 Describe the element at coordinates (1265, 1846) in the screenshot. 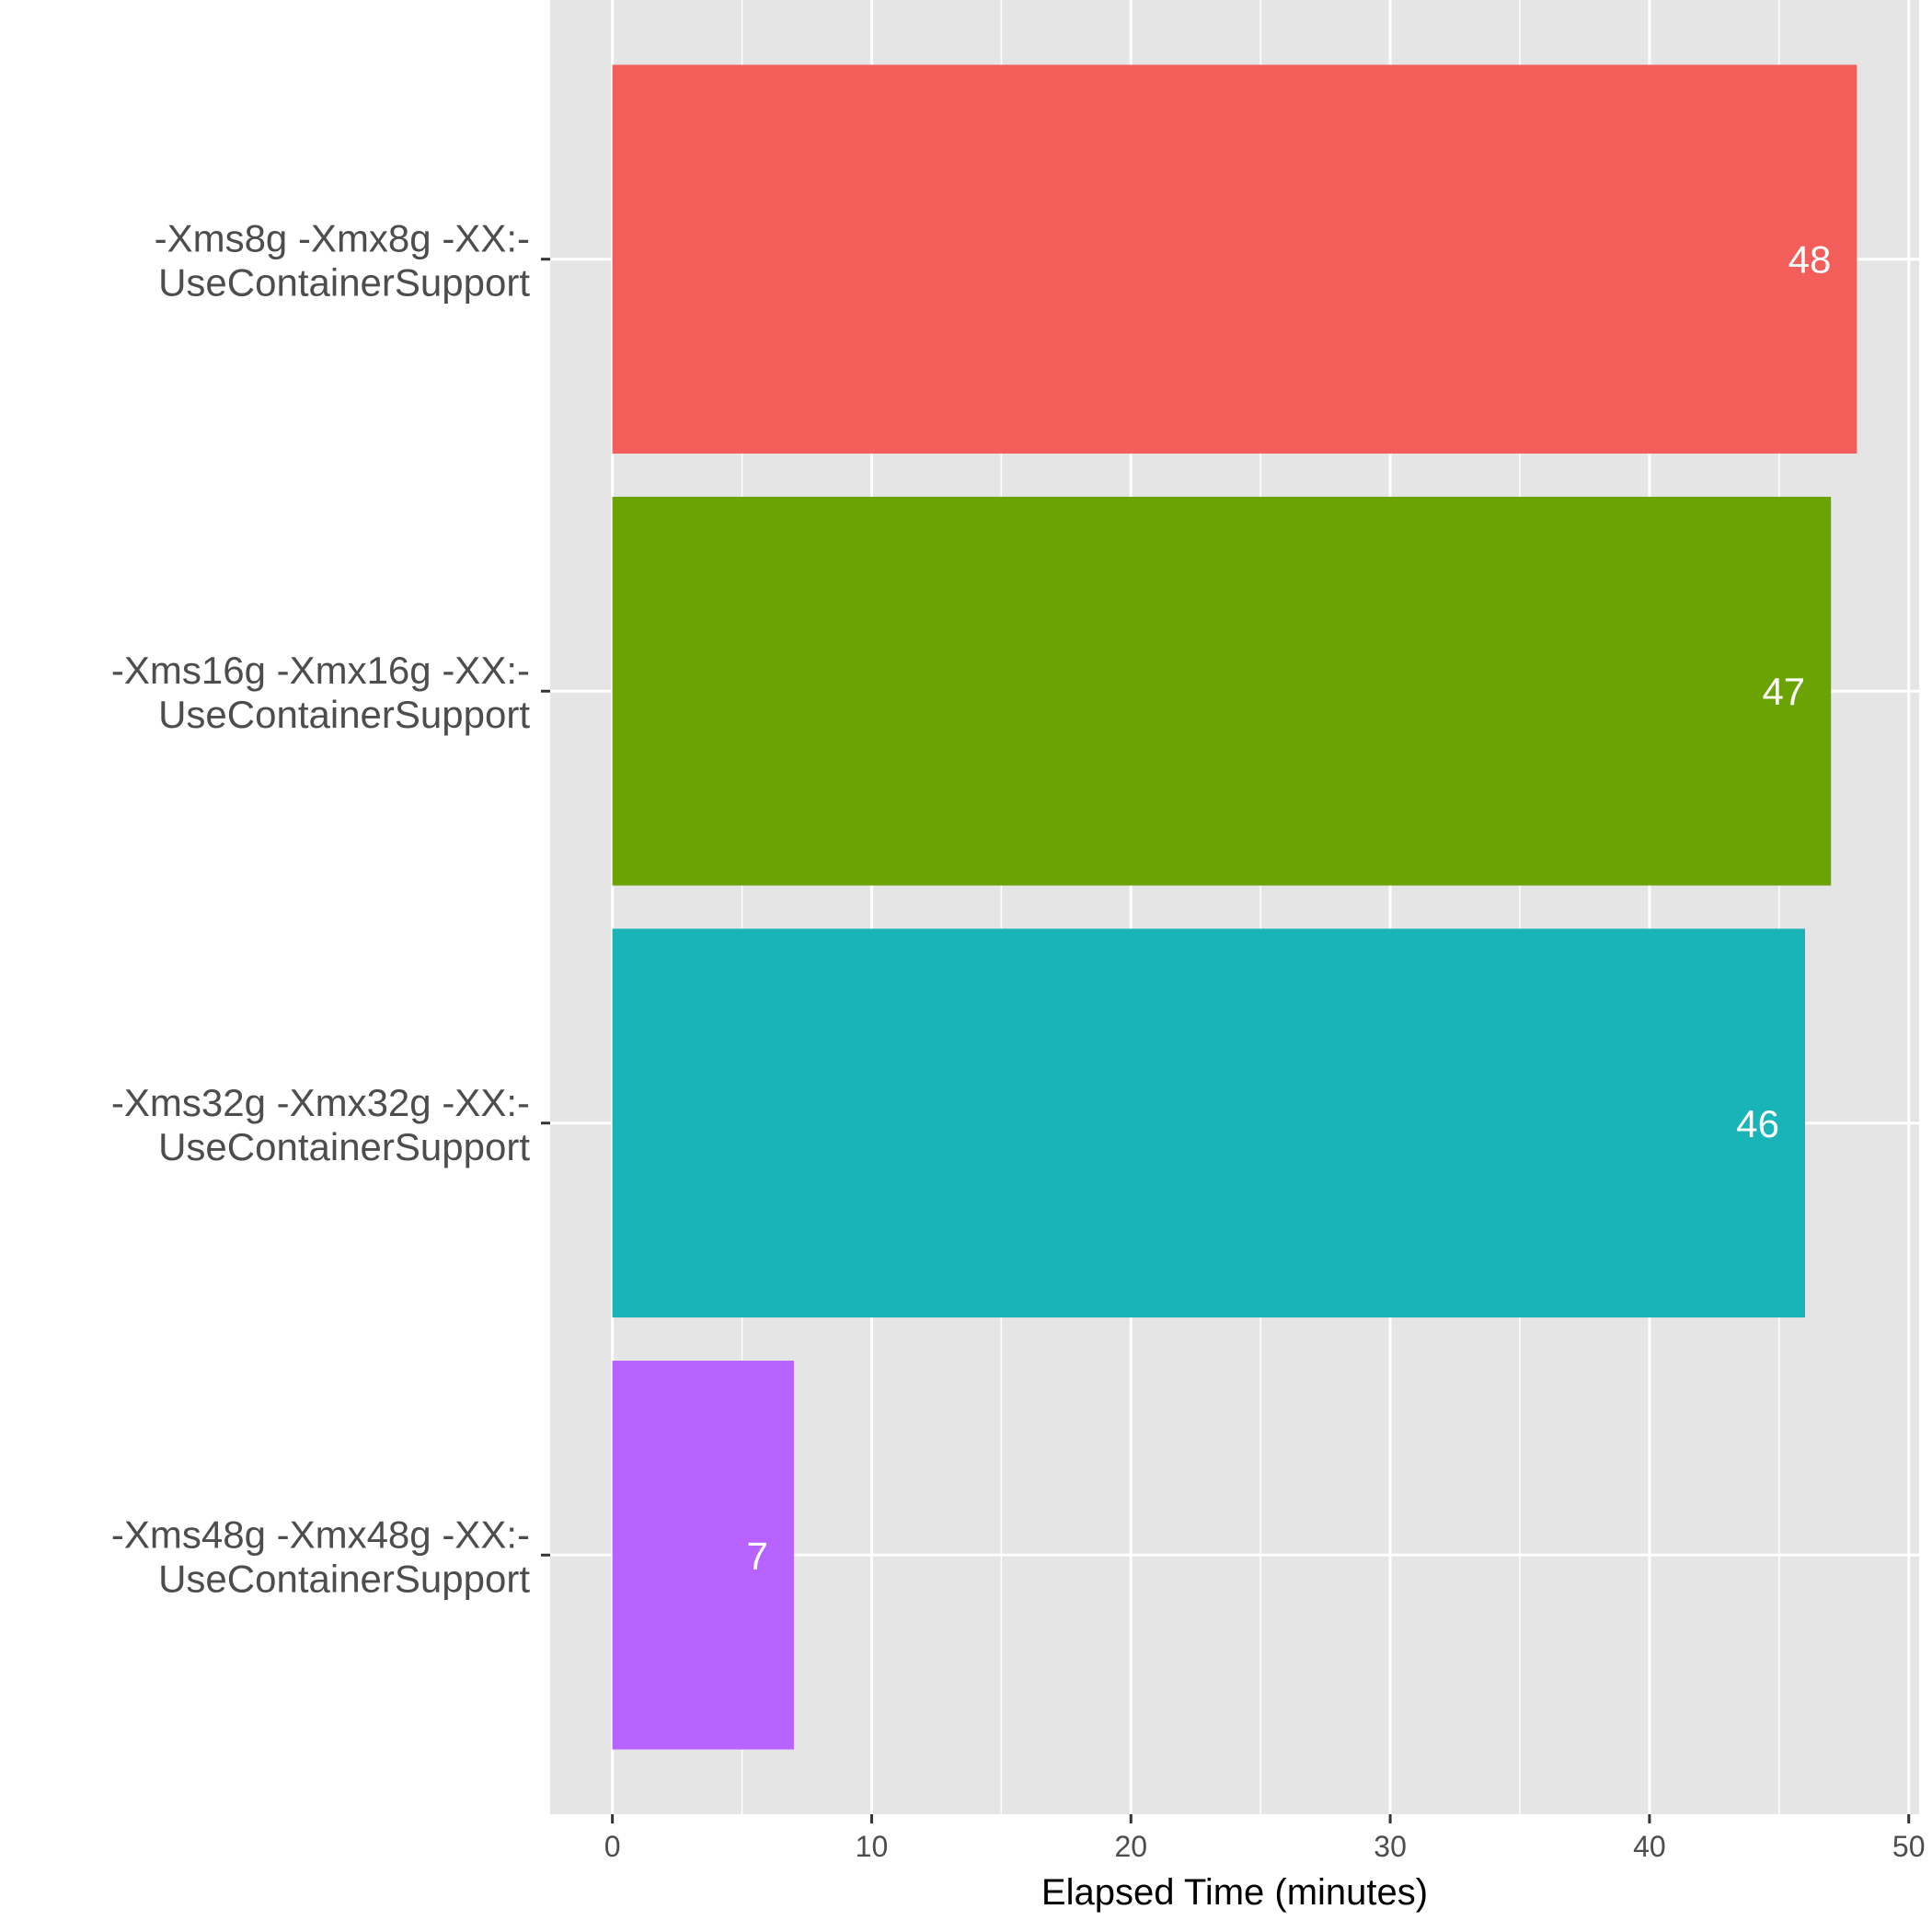

I see `x-axis-tick-labels: 0 10 20 30 40 50` at that location.